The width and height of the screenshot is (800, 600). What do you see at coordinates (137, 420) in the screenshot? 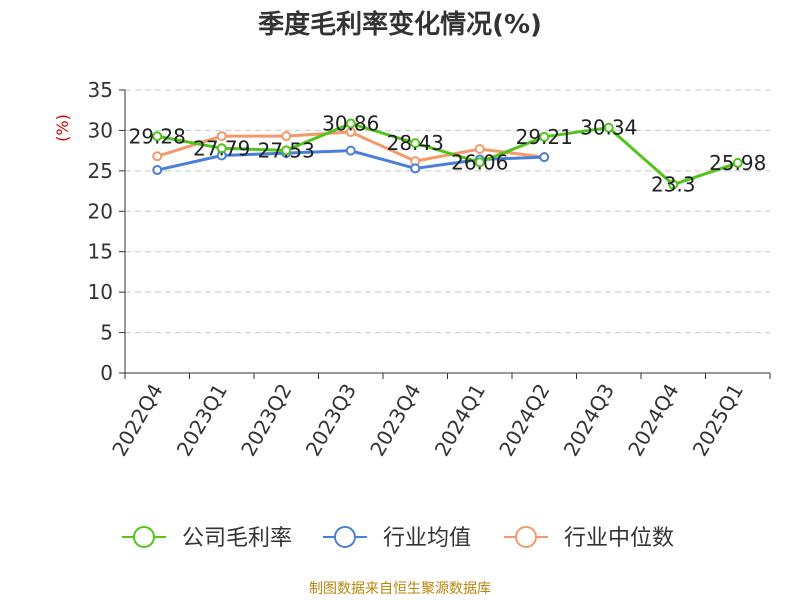
I see `x-tick-label: 2022Q4` at bounding box center [137, 420].